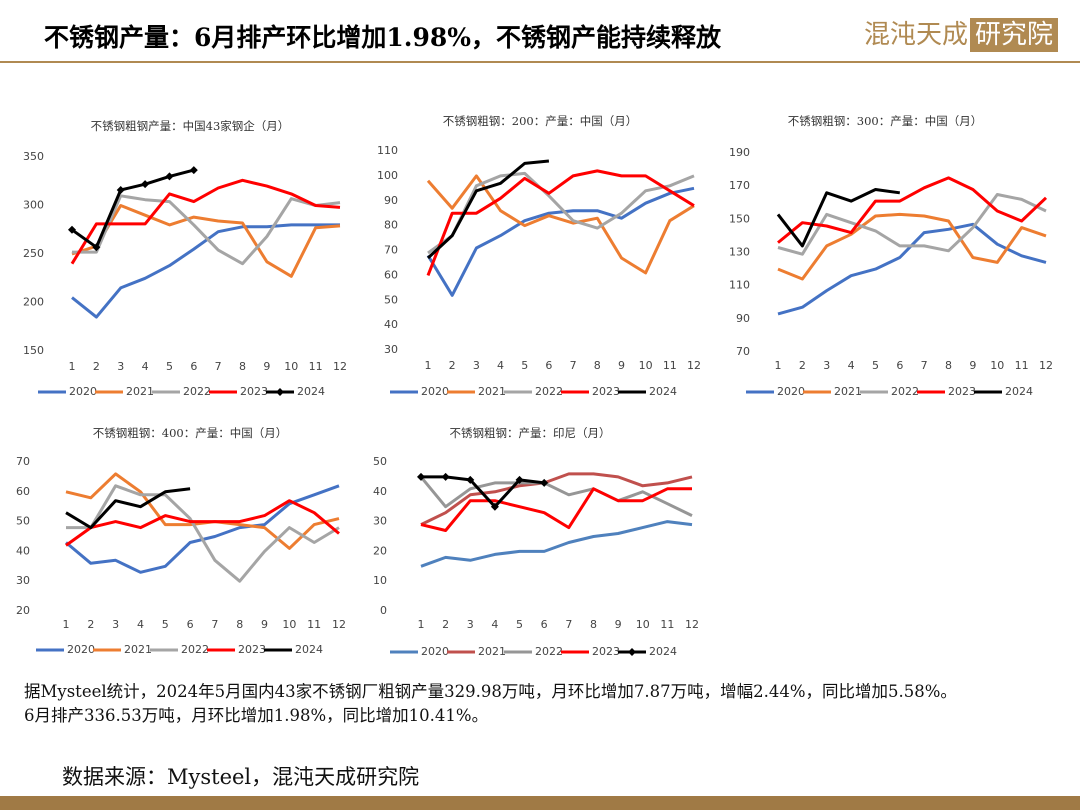  What do you see at coordinates (380, 580) in the screenshot?
I see `y-tick-label: 10` at bounding box center [380, 580].